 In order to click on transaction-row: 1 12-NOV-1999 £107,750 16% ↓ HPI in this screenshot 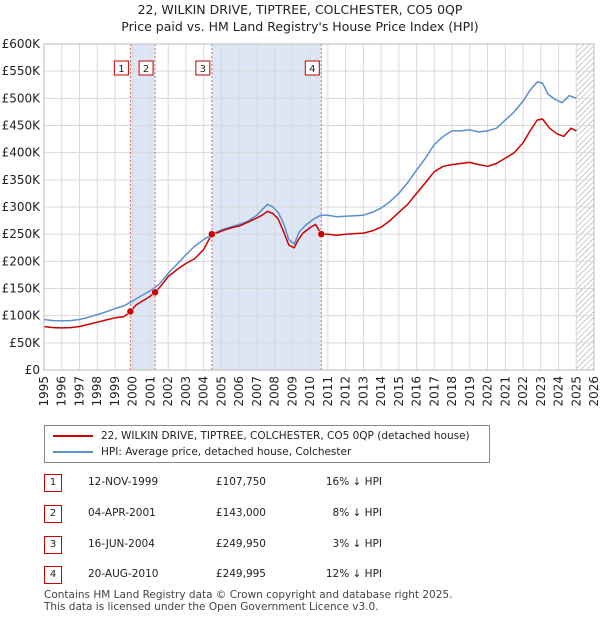, I will do `click(244, 484)`.